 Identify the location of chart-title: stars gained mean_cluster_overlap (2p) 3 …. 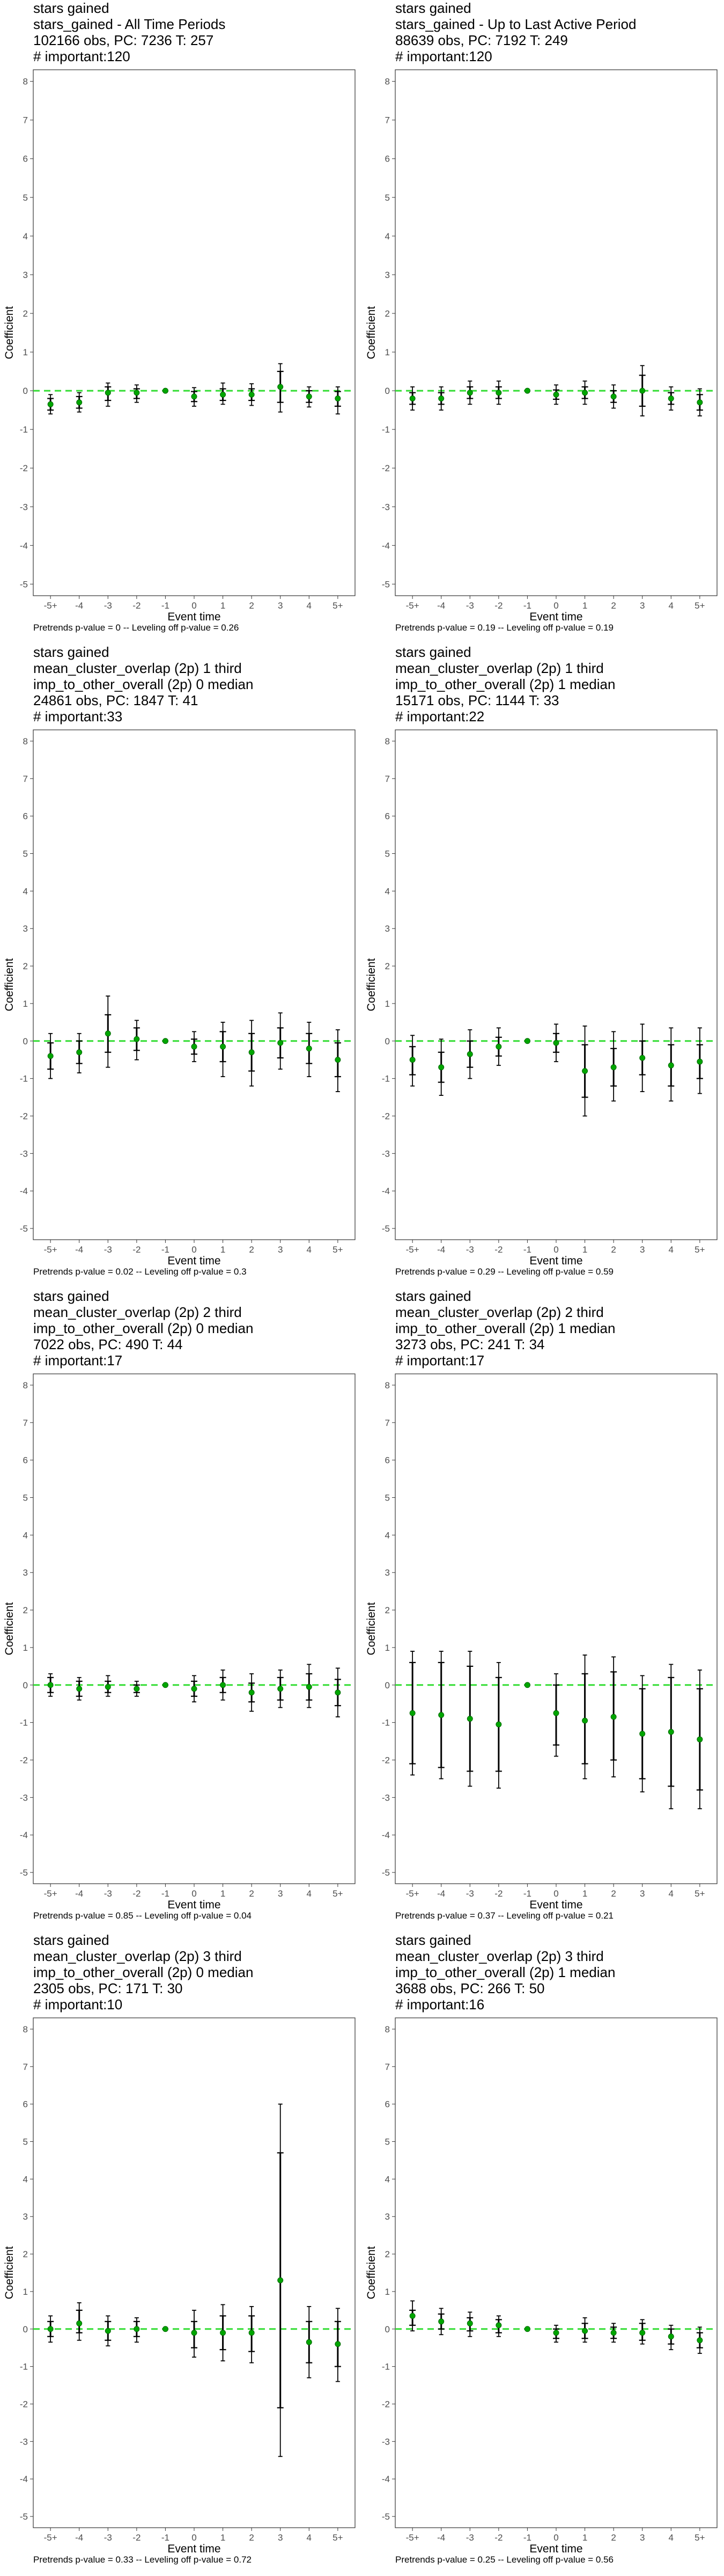
(143, 1972).